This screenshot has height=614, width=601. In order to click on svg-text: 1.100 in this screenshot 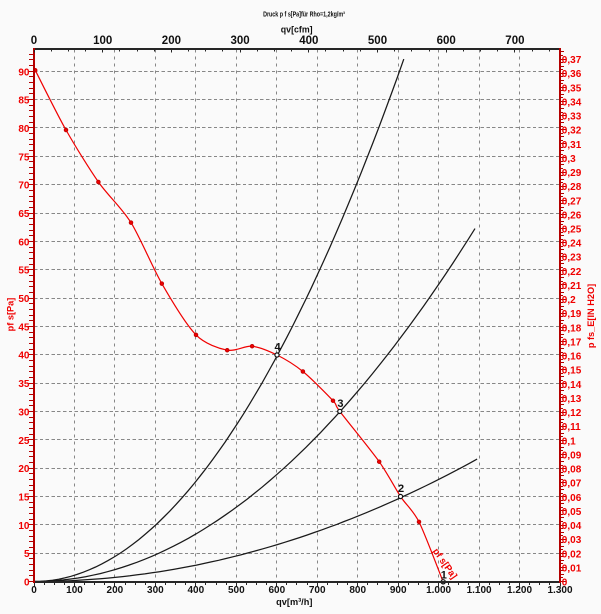, I will do `click(479, 590)`.